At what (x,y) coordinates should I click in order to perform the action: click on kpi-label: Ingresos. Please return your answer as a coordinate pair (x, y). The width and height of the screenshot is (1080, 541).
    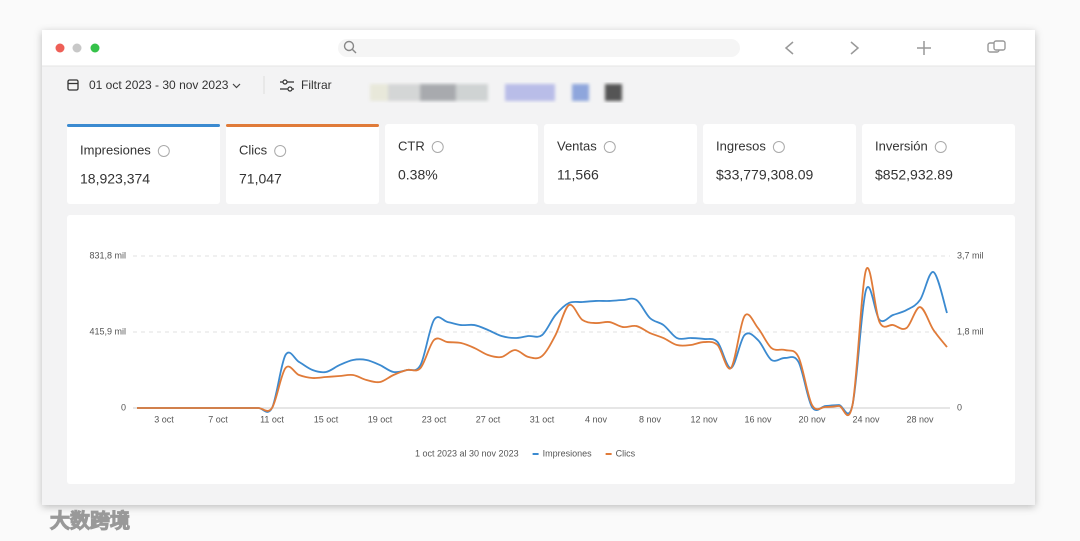
    Looking at the image, I should click on (741, 145).